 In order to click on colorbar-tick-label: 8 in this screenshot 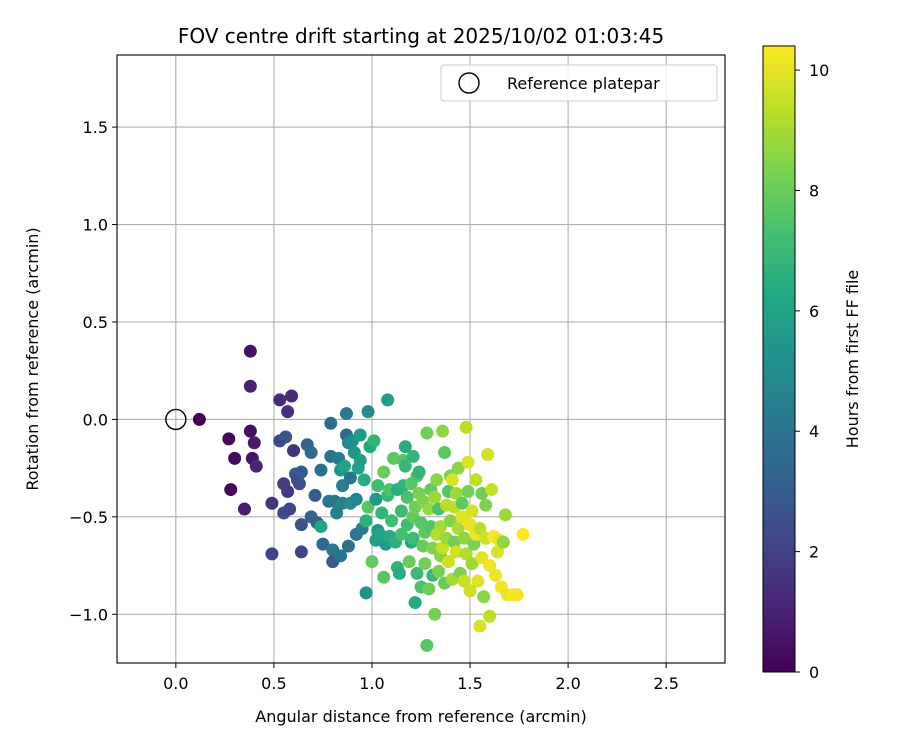, I will do `click(814, 190)`.